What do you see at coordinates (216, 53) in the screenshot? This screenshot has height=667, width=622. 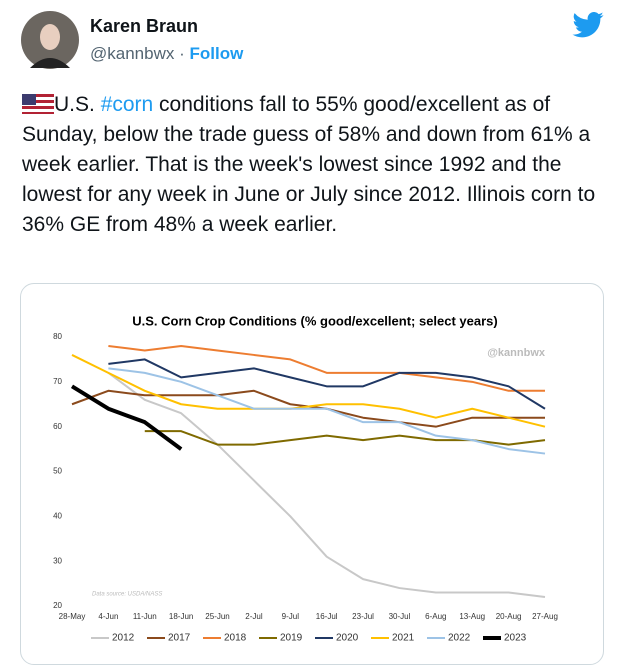 I see `follow-button: Follow` at bounding box center [216, 53].